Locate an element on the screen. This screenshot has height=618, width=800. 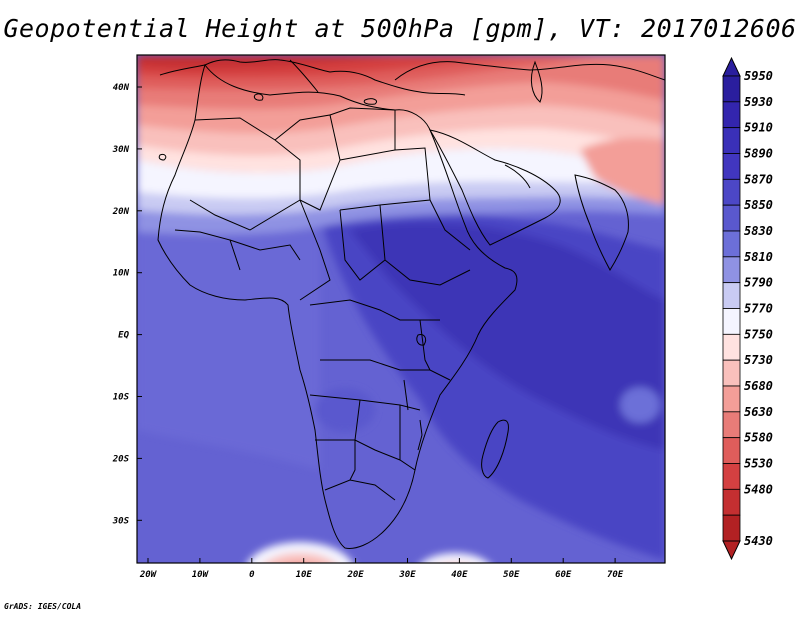
y-tick-label: 40N is located at coordinates (121, 88).